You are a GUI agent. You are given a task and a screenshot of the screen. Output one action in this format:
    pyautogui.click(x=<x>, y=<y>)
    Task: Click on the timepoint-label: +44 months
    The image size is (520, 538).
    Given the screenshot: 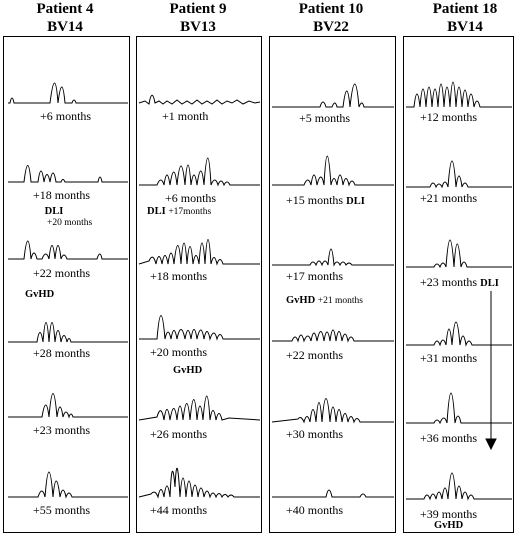 What is the action you would take?
    pyautogui.click(x=179, y=510)
    